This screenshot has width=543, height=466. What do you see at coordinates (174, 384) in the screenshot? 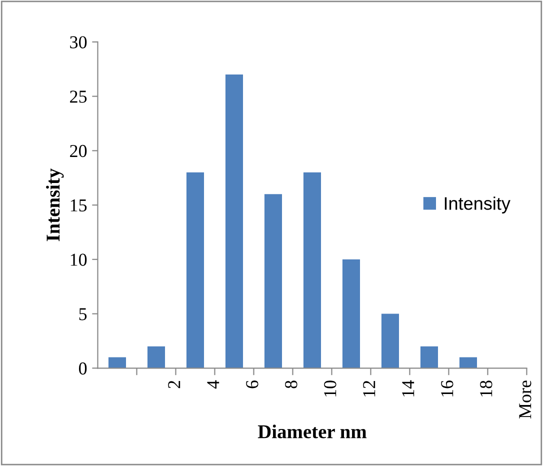
I see `x-tick-label: 2` at bounding box center [174, 384].